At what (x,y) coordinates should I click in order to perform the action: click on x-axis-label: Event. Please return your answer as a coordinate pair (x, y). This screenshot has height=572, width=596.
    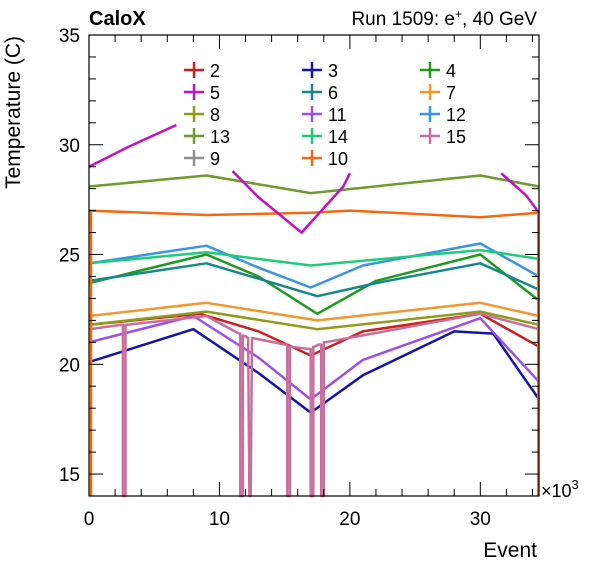
    Looking at the image, I should click on (510, 550).